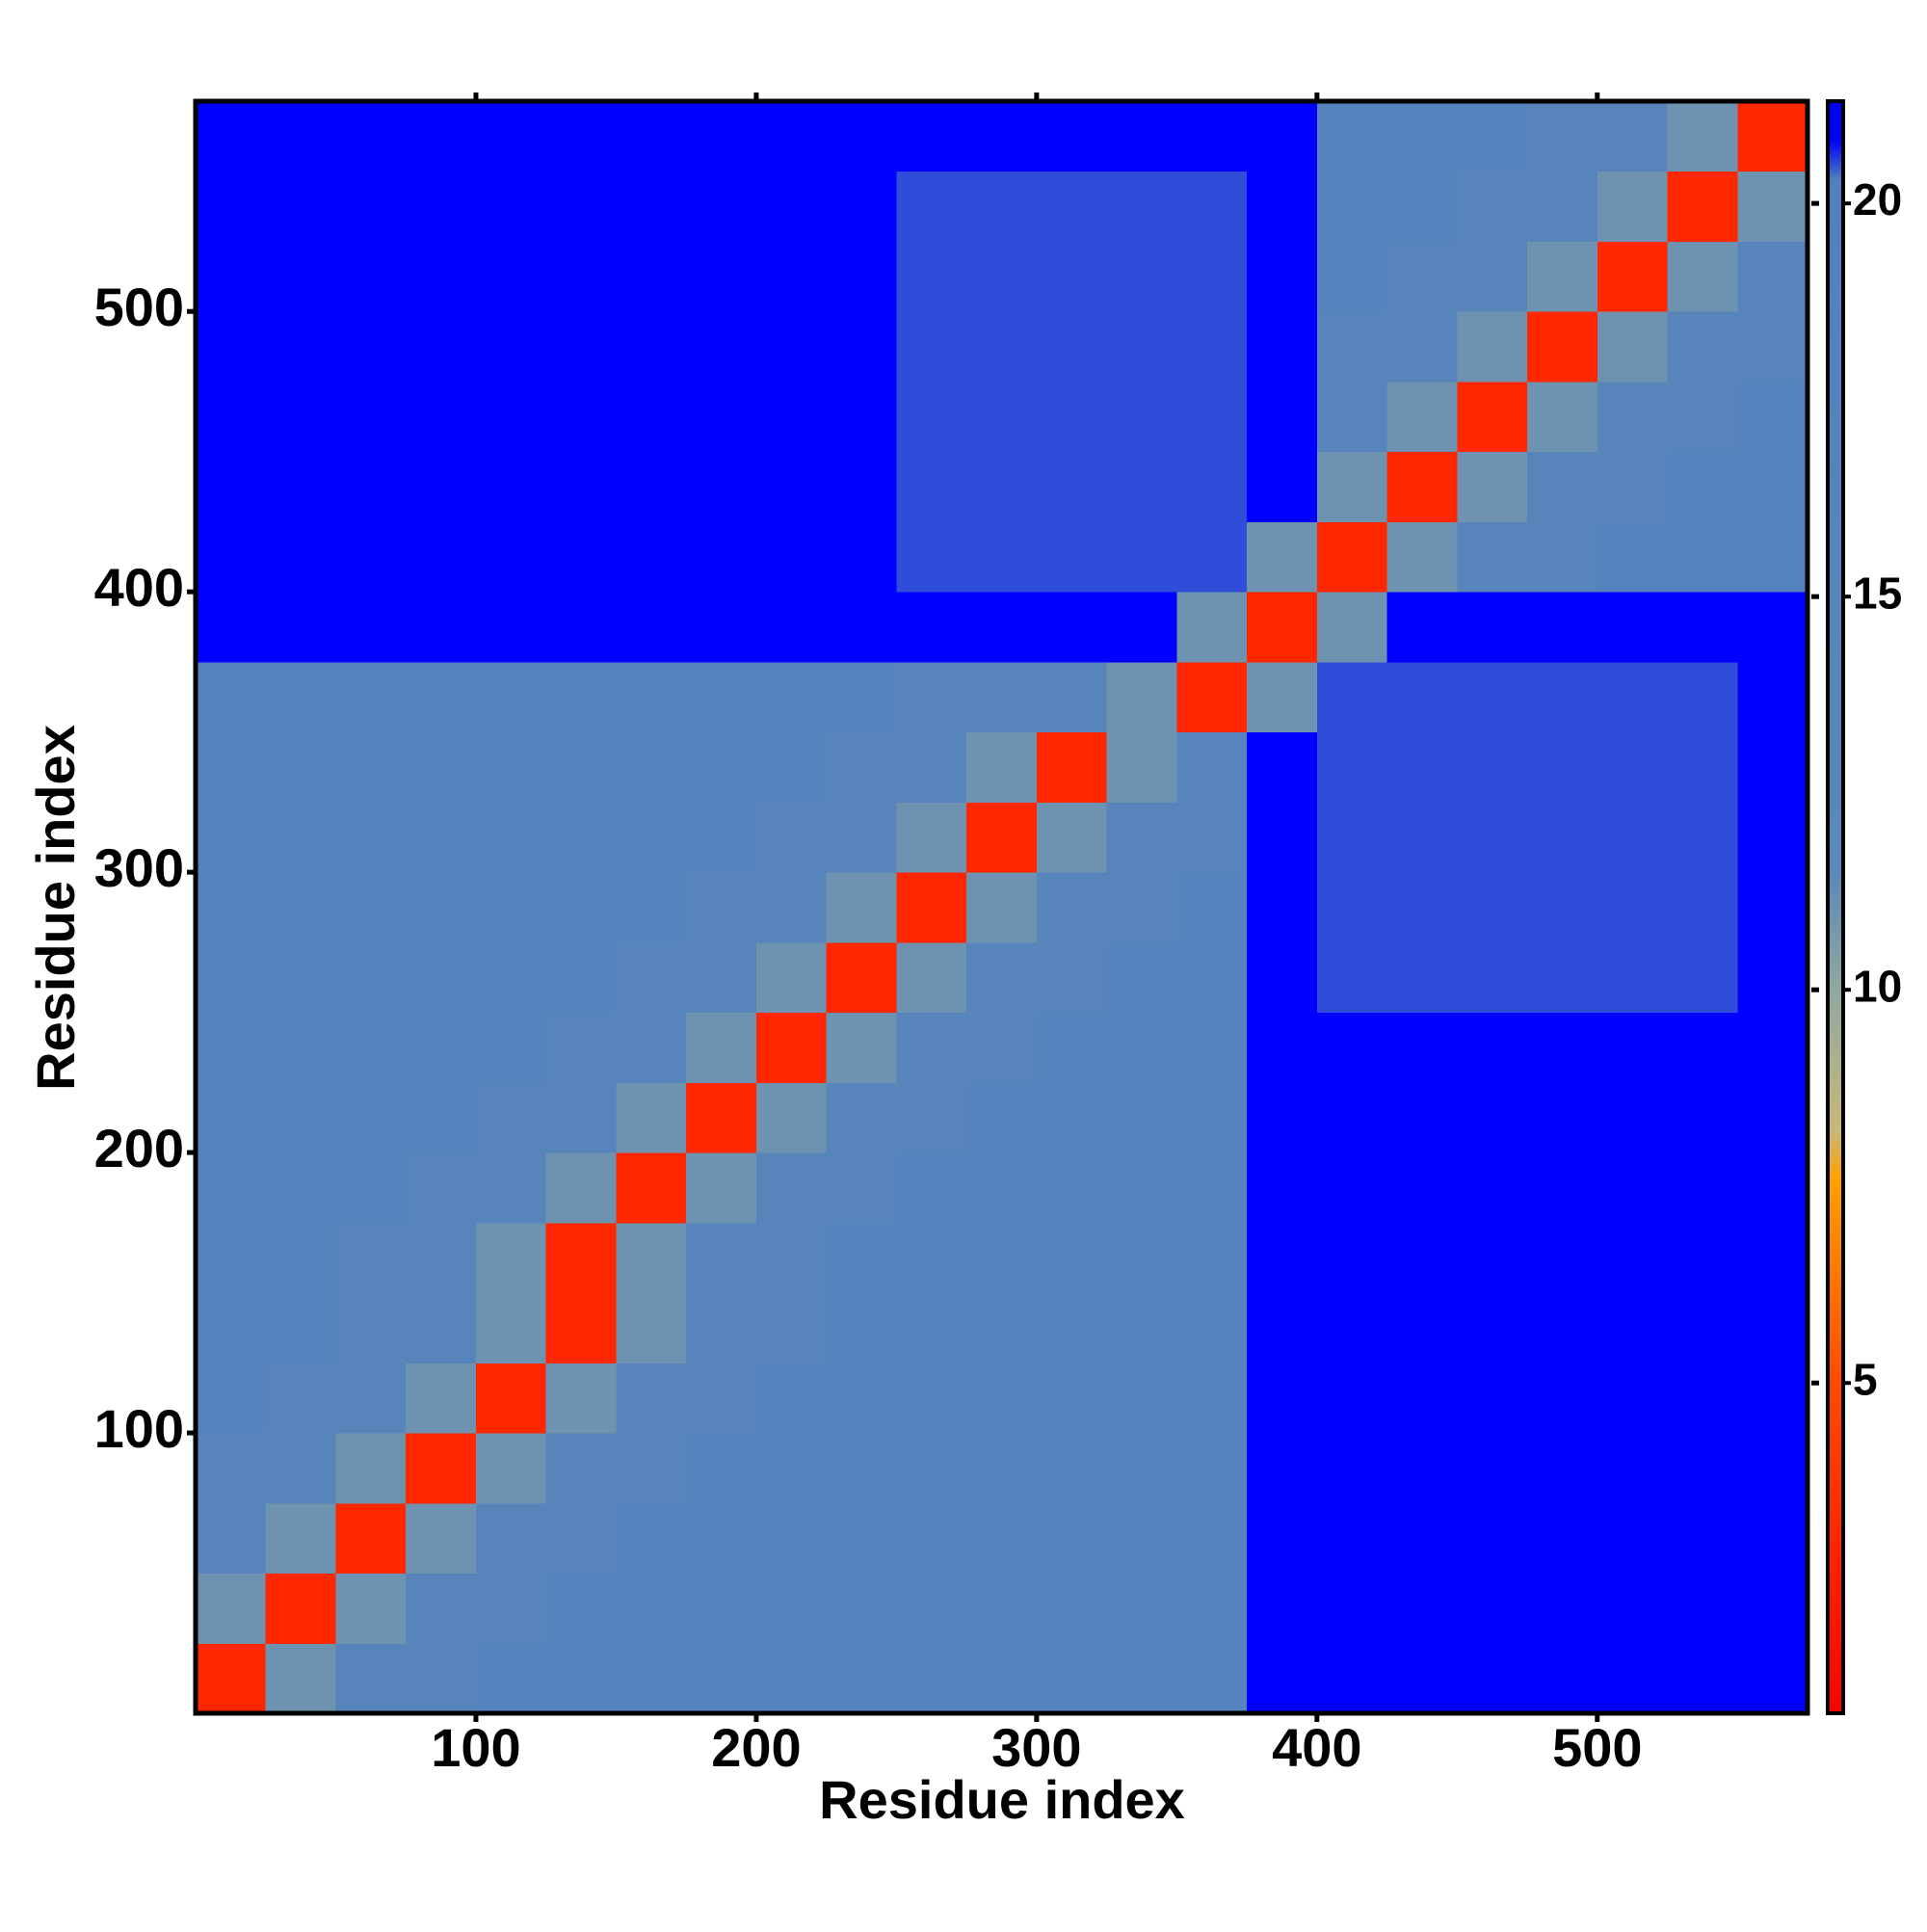  I want to click on y-tick-label: 300, so click(139, 867).